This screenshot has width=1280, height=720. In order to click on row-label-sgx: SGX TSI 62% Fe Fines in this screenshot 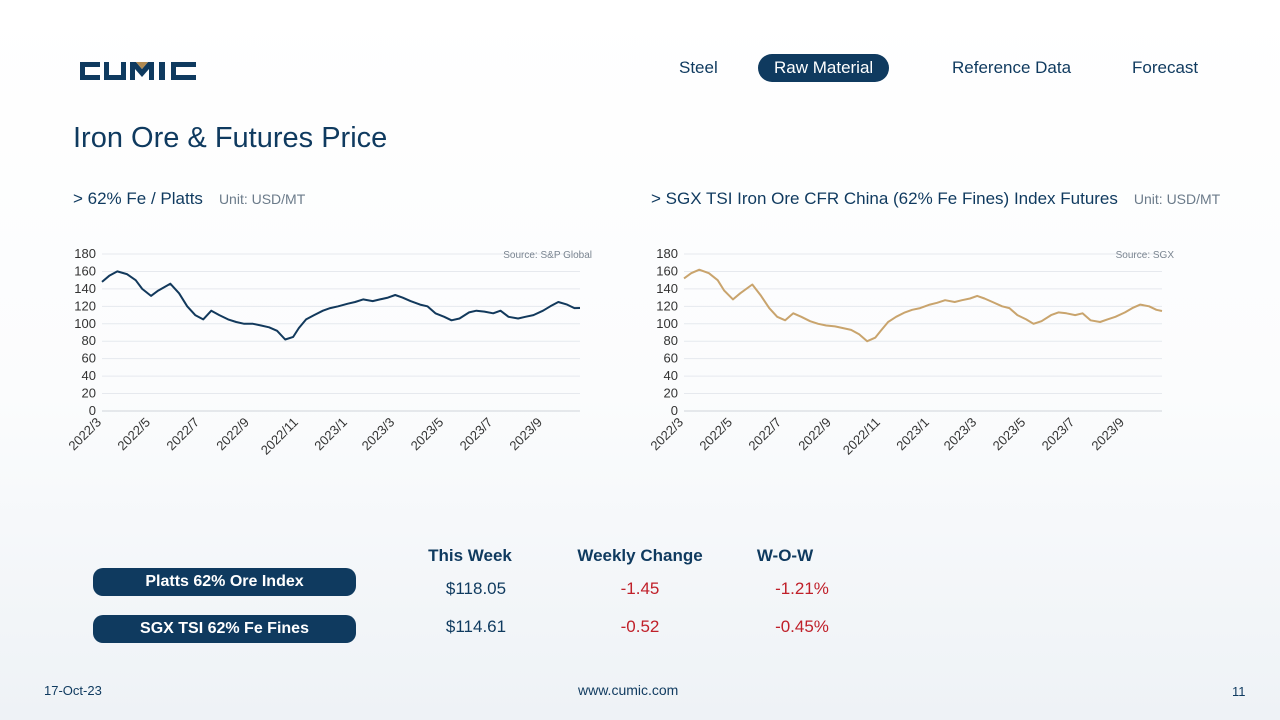, I will do `click(224, 629)`.